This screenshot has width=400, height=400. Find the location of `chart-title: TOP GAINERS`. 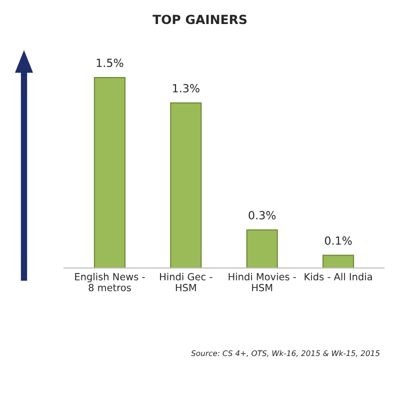

chart-title: TOP GAINERS is located at coordinates (199, 19).